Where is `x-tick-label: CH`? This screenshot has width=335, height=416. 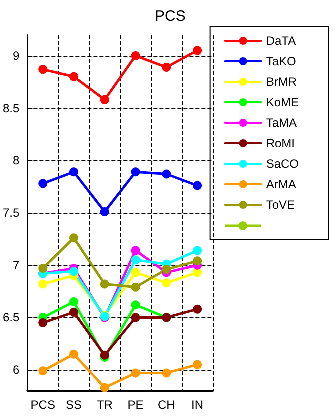
x-tick-label: CH is located at coordinates (167, 405).